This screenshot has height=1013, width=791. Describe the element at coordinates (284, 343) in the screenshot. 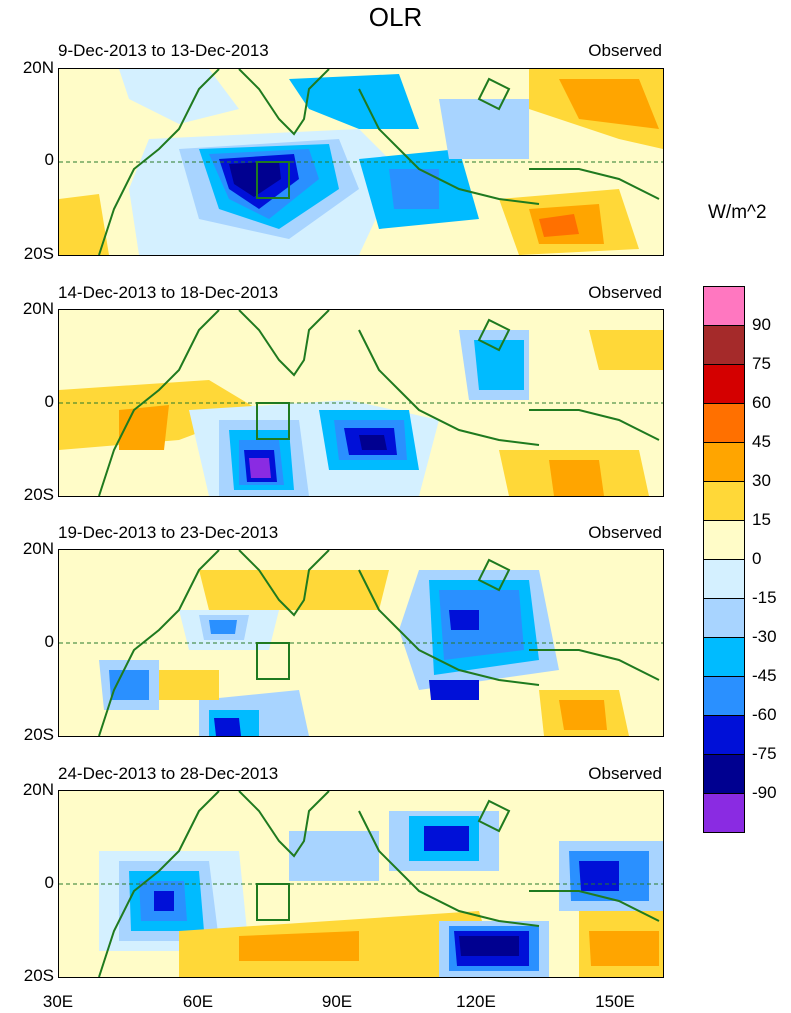

I see `panel-2-india-coast` at that location.